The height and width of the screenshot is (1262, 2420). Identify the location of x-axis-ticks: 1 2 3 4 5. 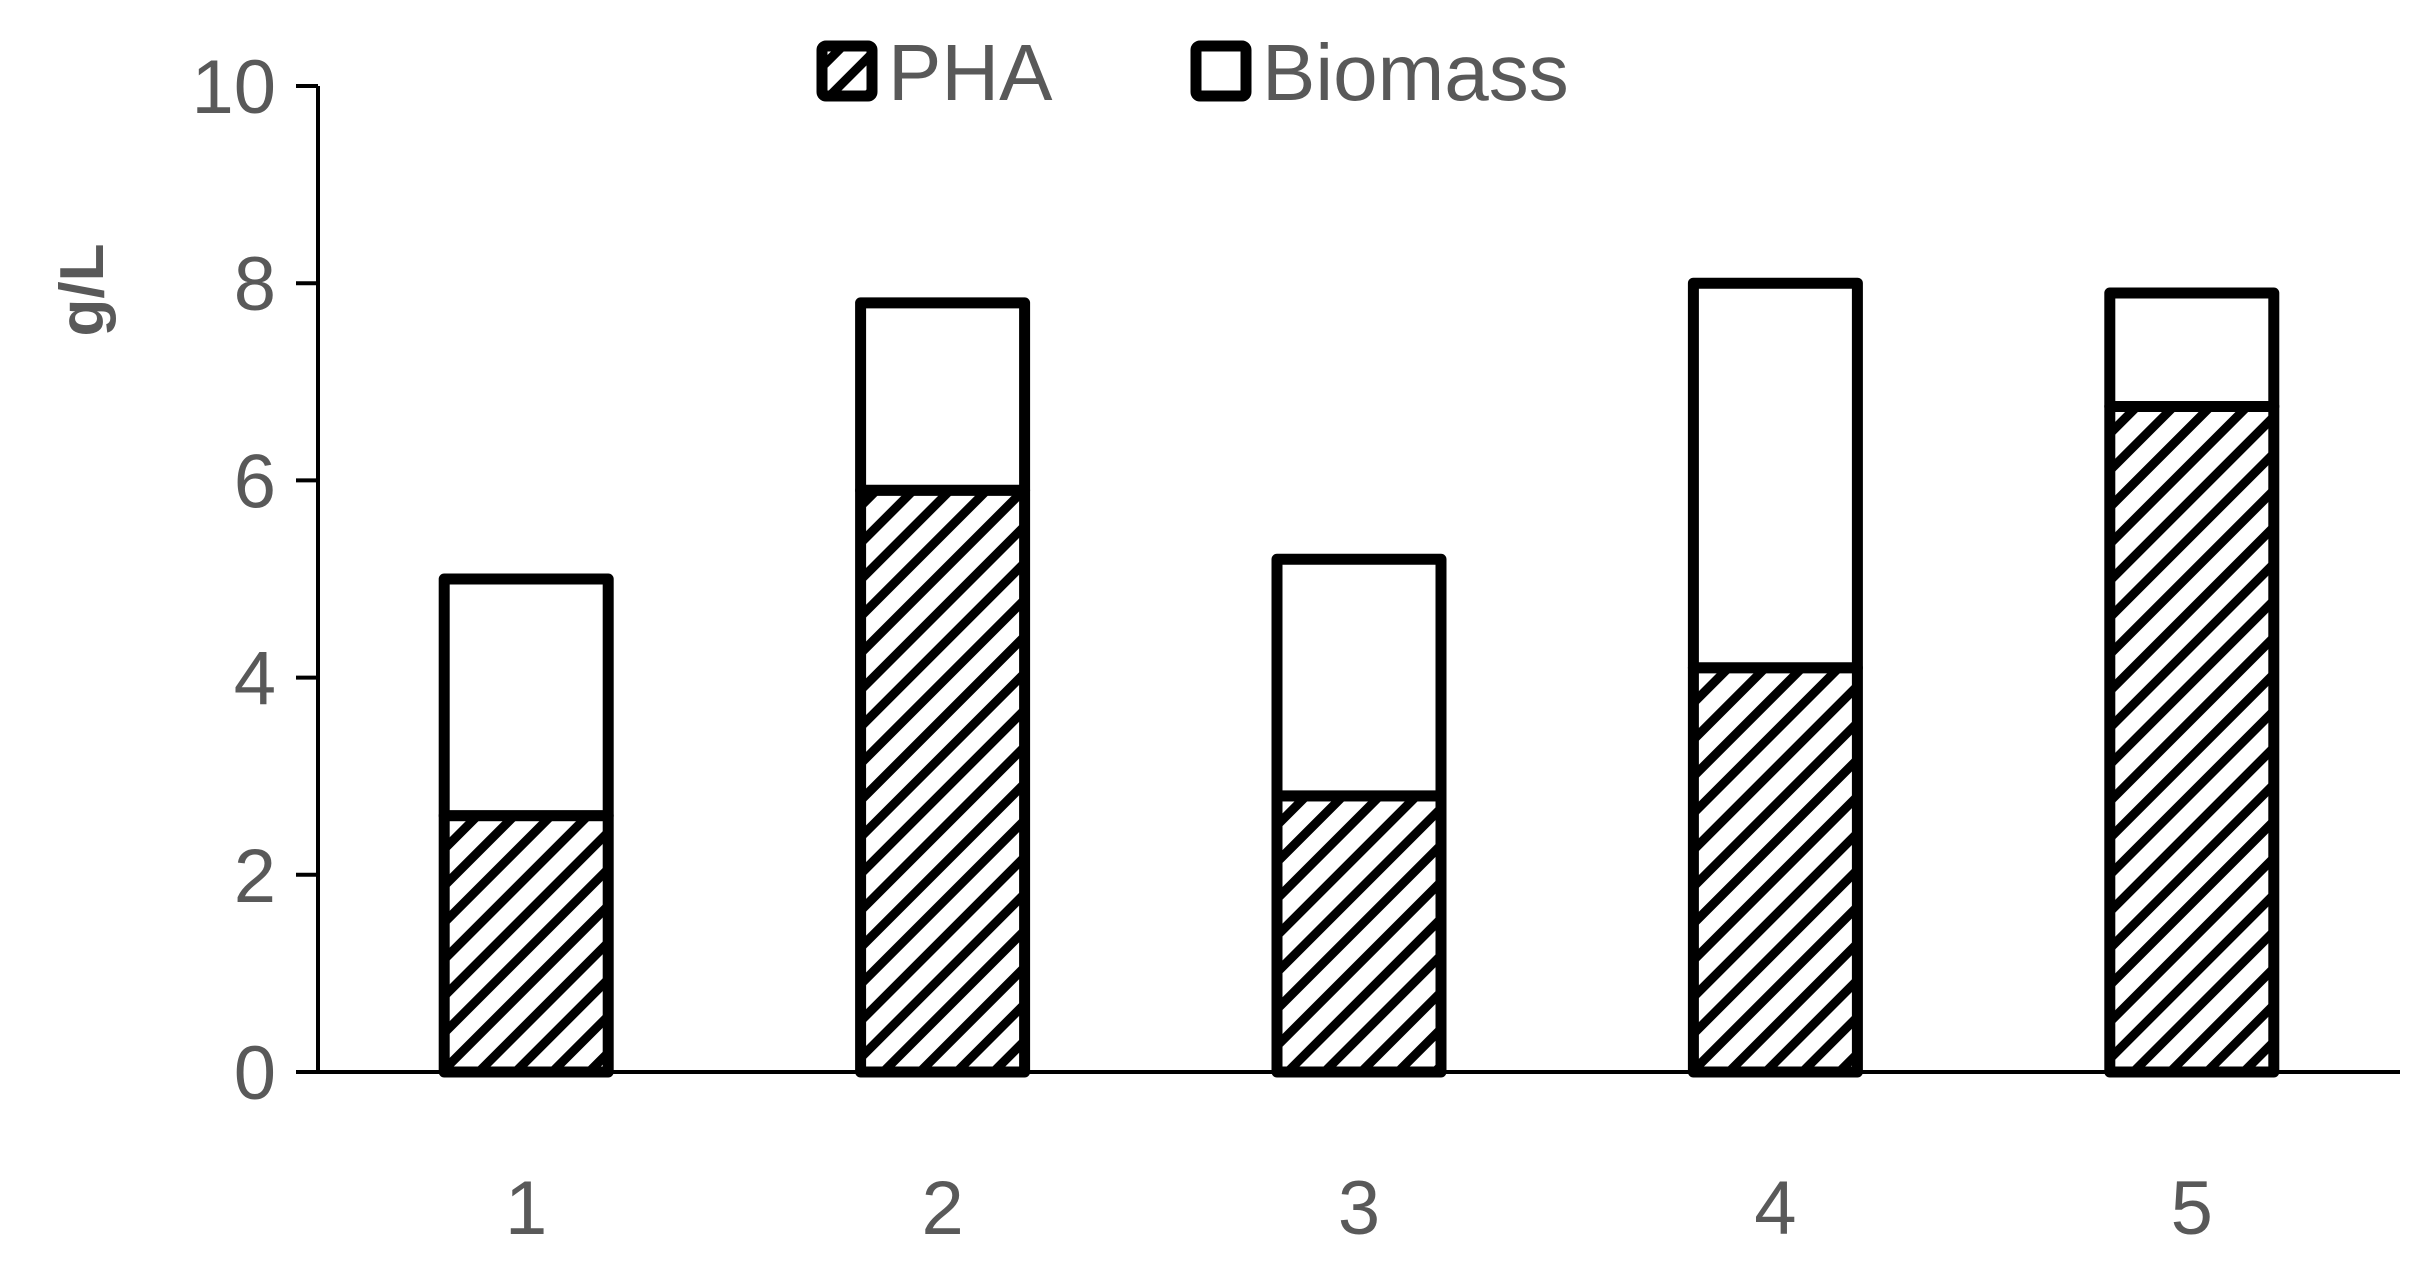
(1359, 1208).